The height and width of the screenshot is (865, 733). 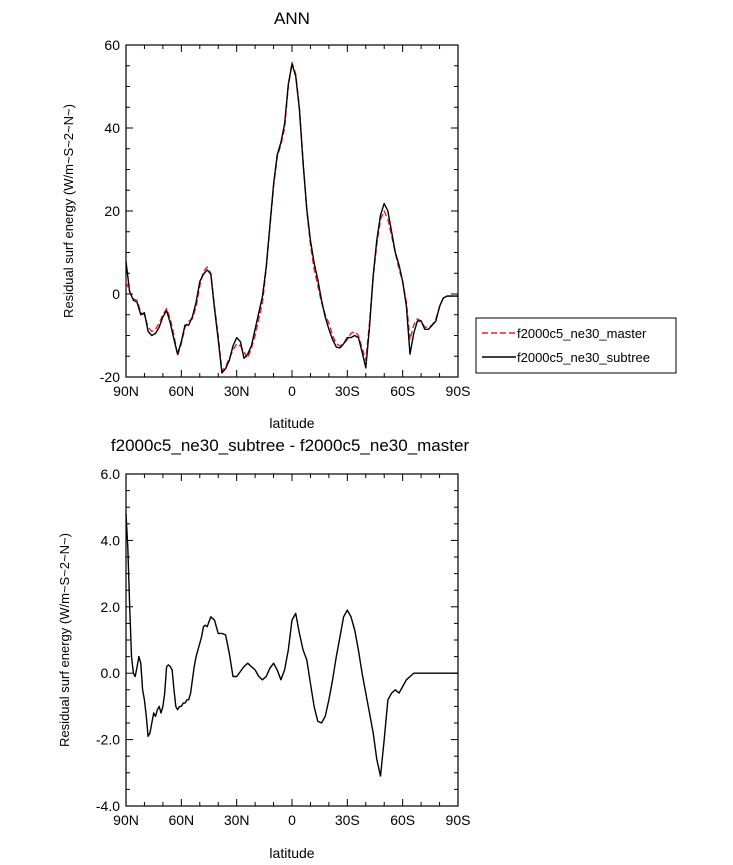 What do you see at coordinates (108, 806) in the screenshot?
I see `y-tick-label: -4.0` at bounding box center [108, 806].